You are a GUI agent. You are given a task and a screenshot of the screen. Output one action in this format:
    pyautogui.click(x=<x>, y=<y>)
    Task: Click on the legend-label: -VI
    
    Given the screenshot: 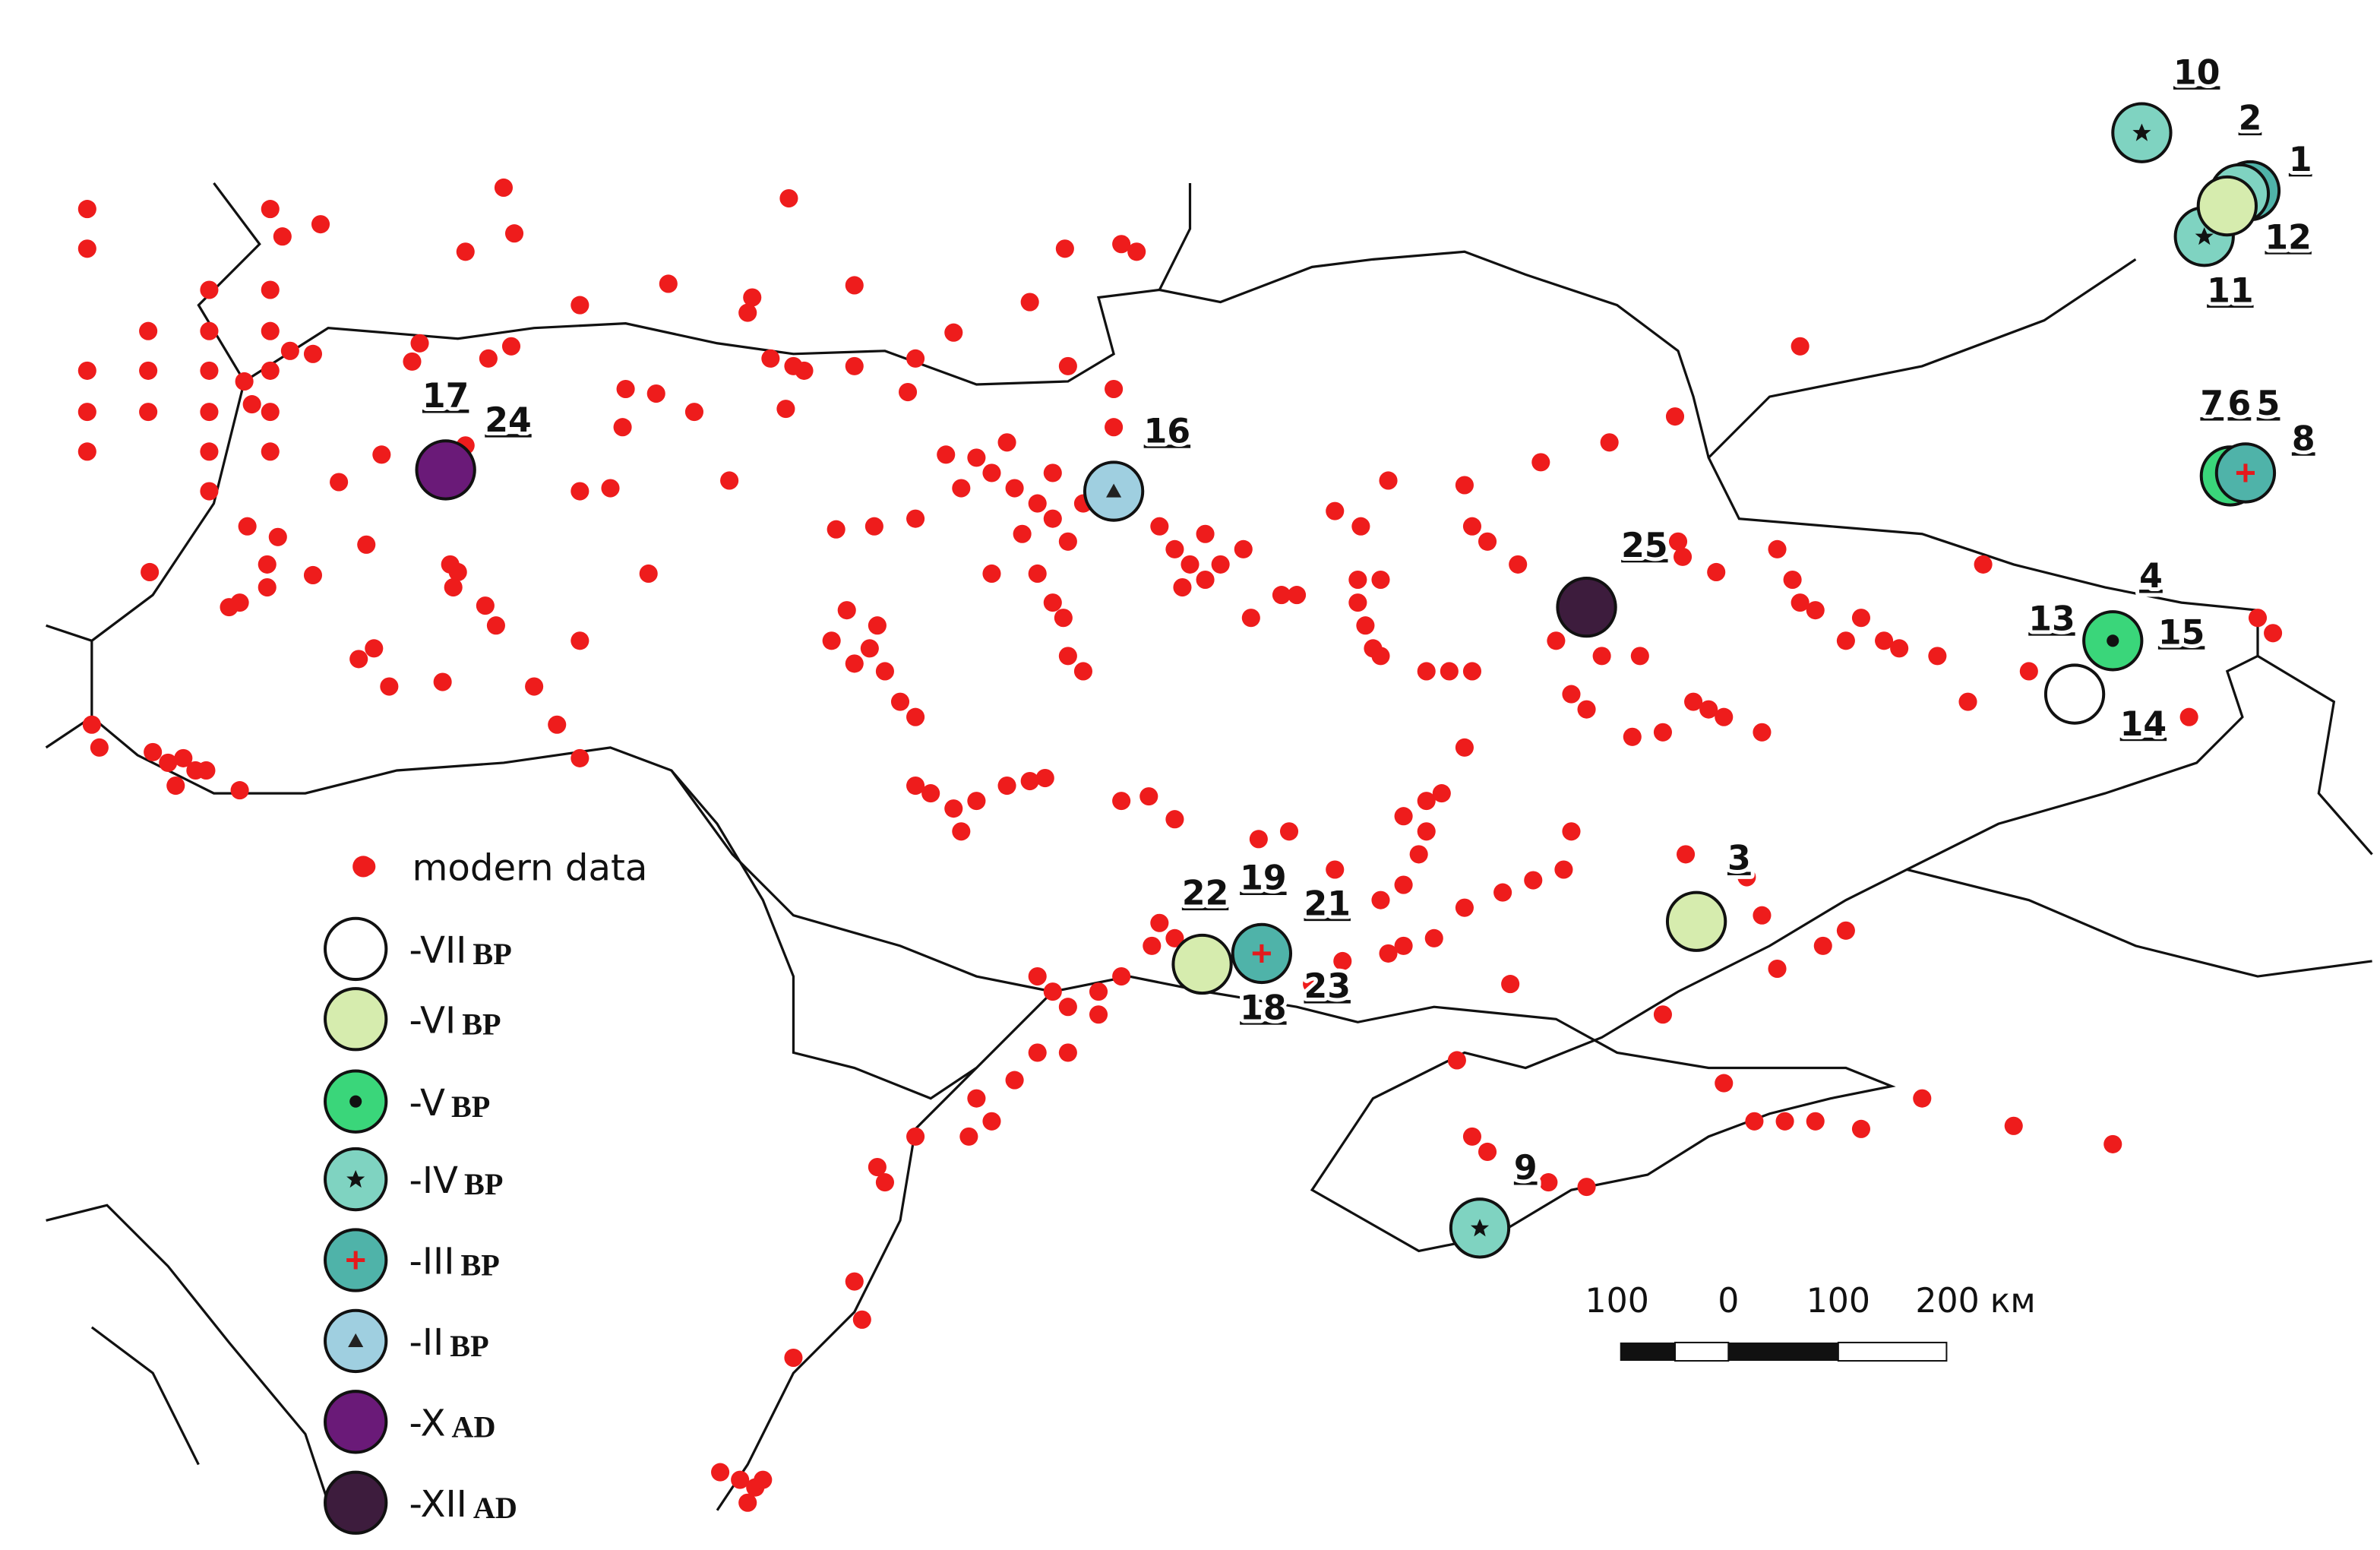 What is the action you would take?
    pyautogui.click(x=432, y=1020)
    